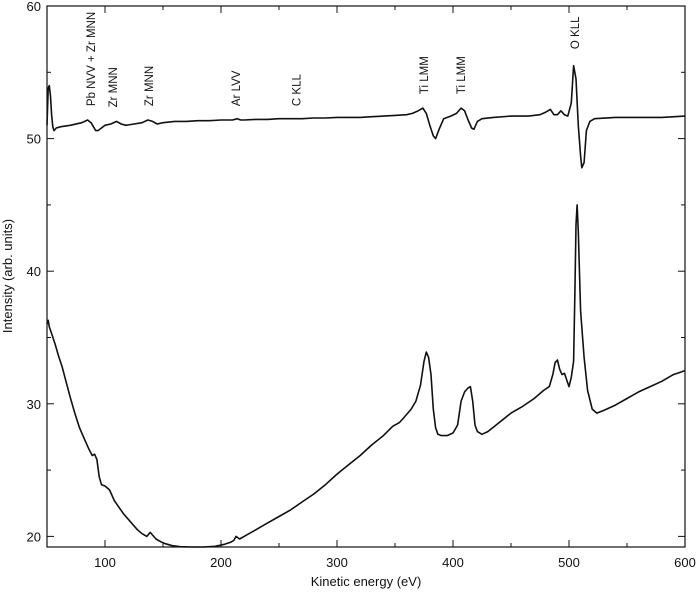  Describe the element at coordinates (569, 562) in the screenshot. I see `x-tick-label: 500` at that location.